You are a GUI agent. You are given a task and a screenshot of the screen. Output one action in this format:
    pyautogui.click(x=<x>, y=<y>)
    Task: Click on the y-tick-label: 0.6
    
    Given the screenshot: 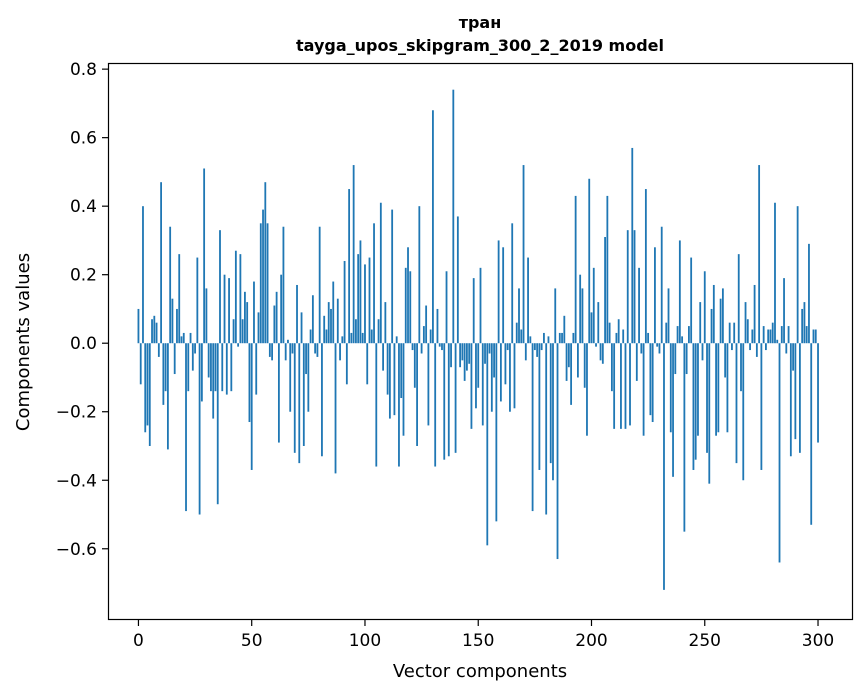 What is the action you would take?
    pyautogui.click(x=83, y=139)
    